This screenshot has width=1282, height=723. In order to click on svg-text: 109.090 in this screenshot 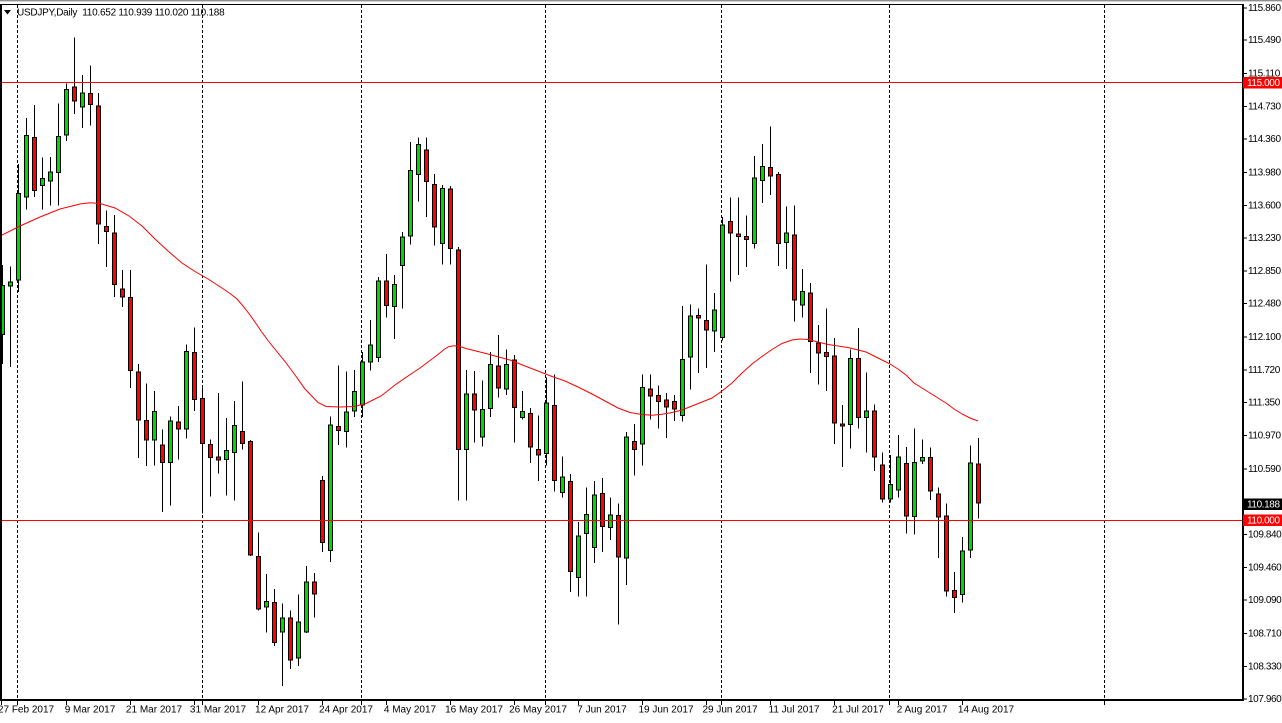, I will do `click(1265, 600)`.